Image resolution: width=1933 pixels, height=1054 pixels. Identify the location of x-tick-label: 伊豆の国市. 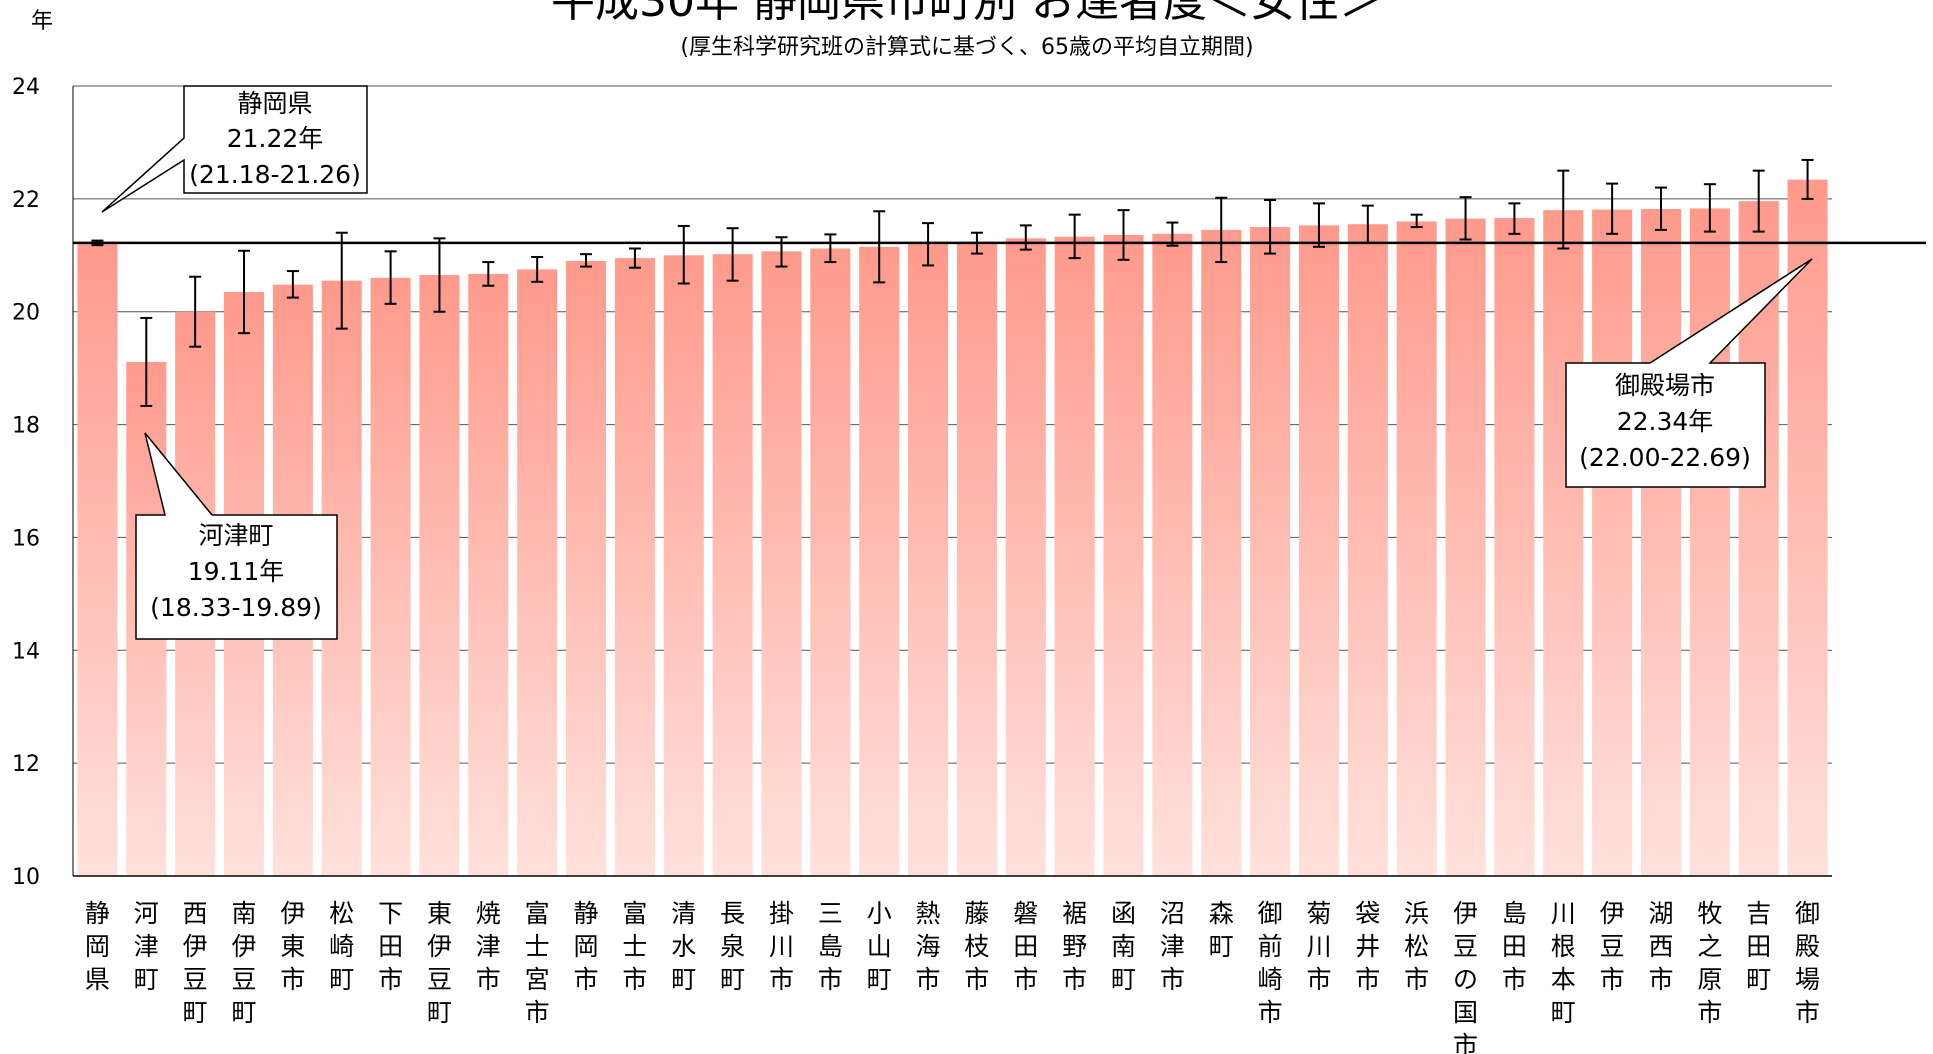
(1465, 976).